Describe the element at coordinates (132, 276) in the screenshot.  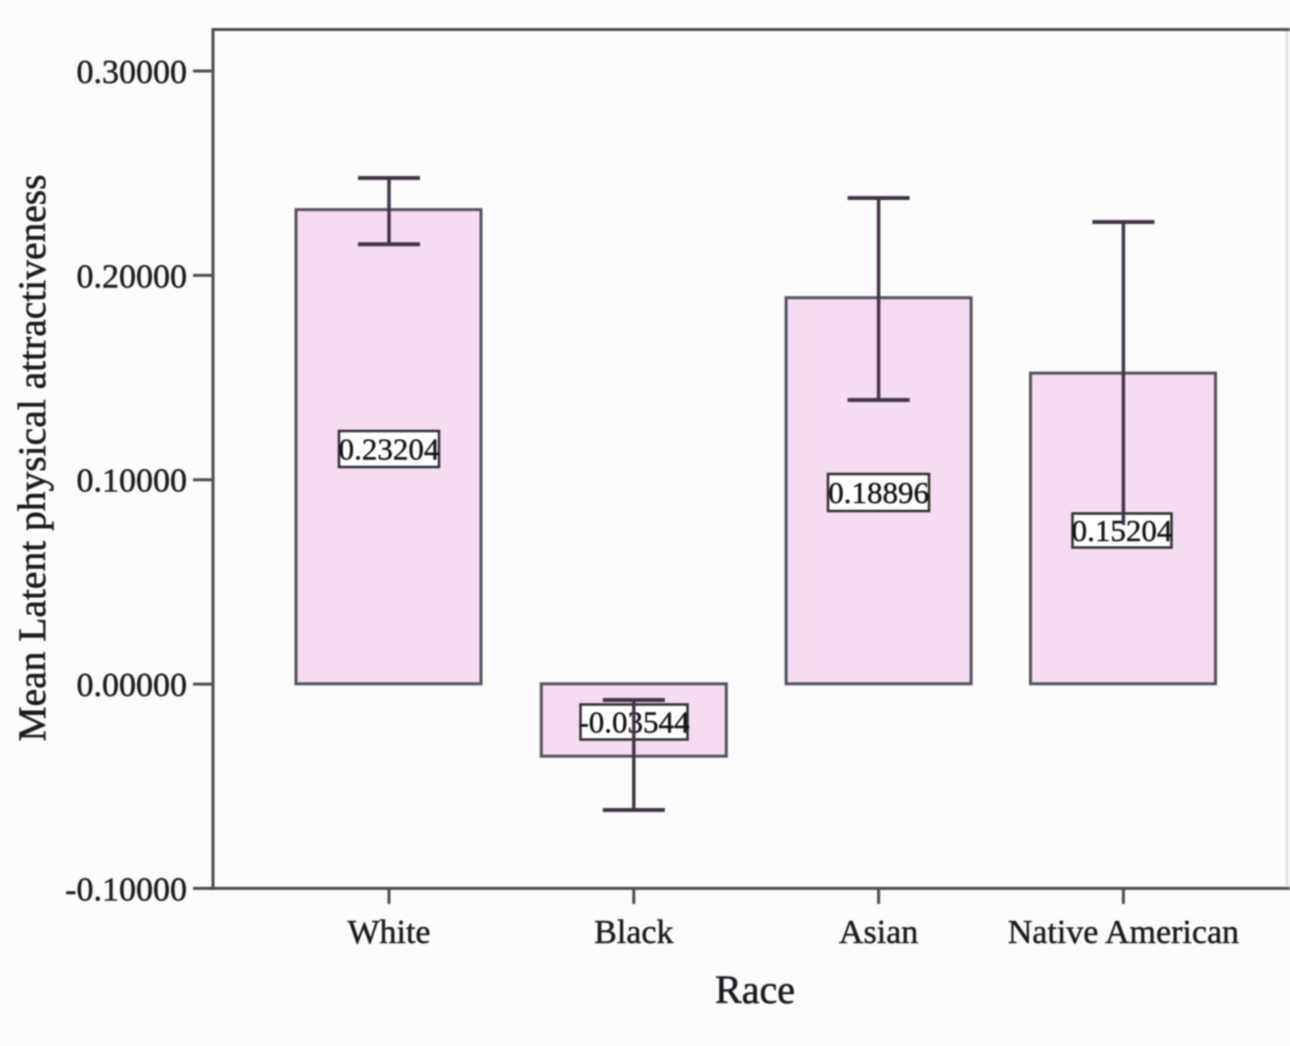
I see `svg-text: 0.20000` at that location.